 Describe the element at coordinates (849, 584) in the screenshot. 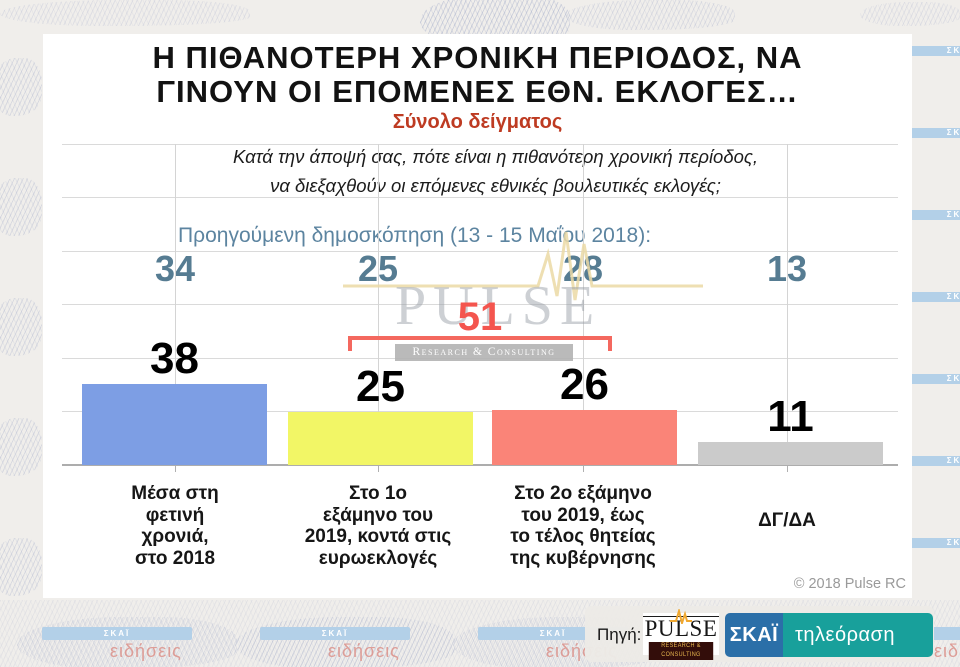

I see `copyright-note: © 2018 Pulse RC` at that location.